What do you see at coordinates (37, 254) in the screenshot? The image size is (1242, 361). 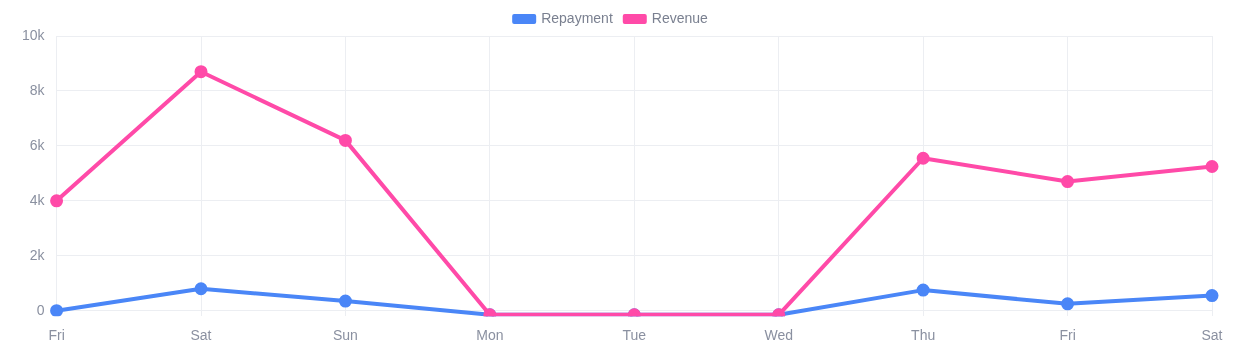 I see `y-tick-label: 2k` at bounding box center [37, 254].